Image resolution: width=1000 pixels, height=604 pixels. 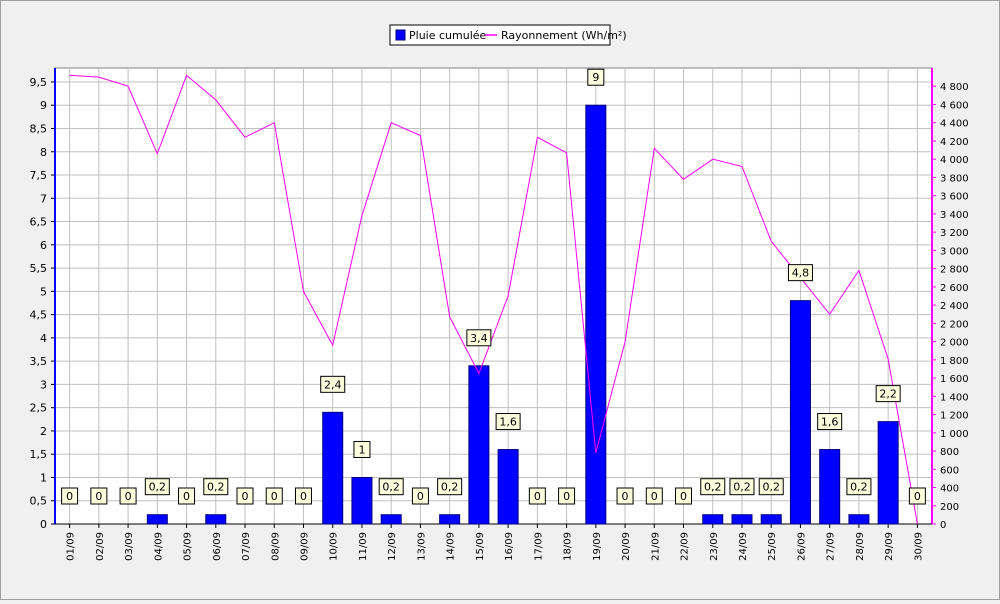 I want to click on left-tick-label: 5, so click(x=43, y=291).